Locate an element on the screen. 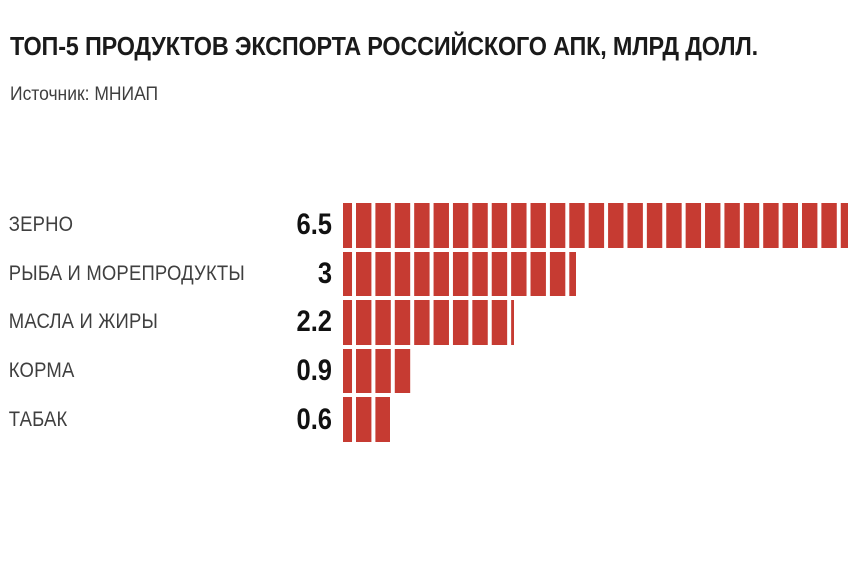 The width and height of the screenshot is (850, 566). value-label: 3 is located at coordinates (324, 273).